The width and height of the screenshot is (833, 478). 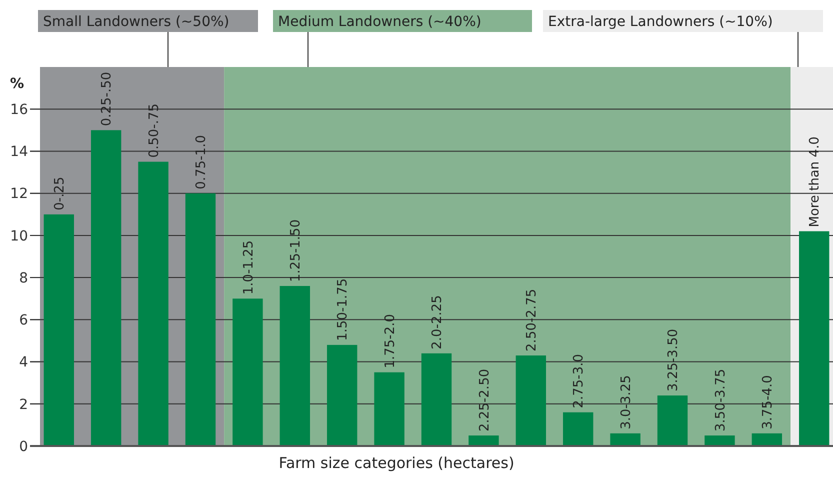 I want to click on x-tick-label: 1.25-1.50, so click(x=296, y=250).